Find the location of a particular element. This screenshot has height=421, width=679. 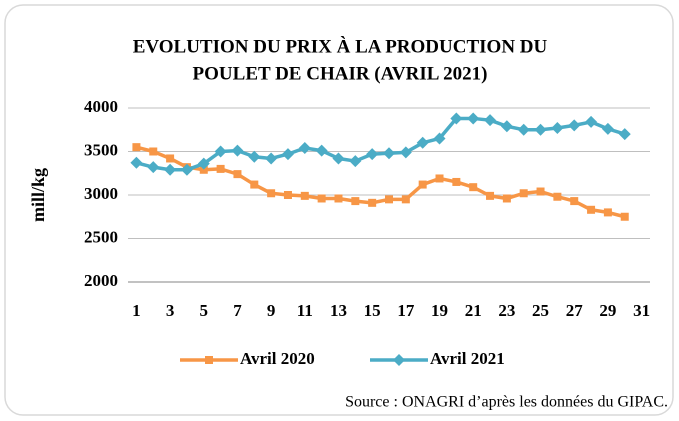

chart-title: EVOLUTION DU PRIX À LA PRODUCTION DU is located at coordinates (340, 46).